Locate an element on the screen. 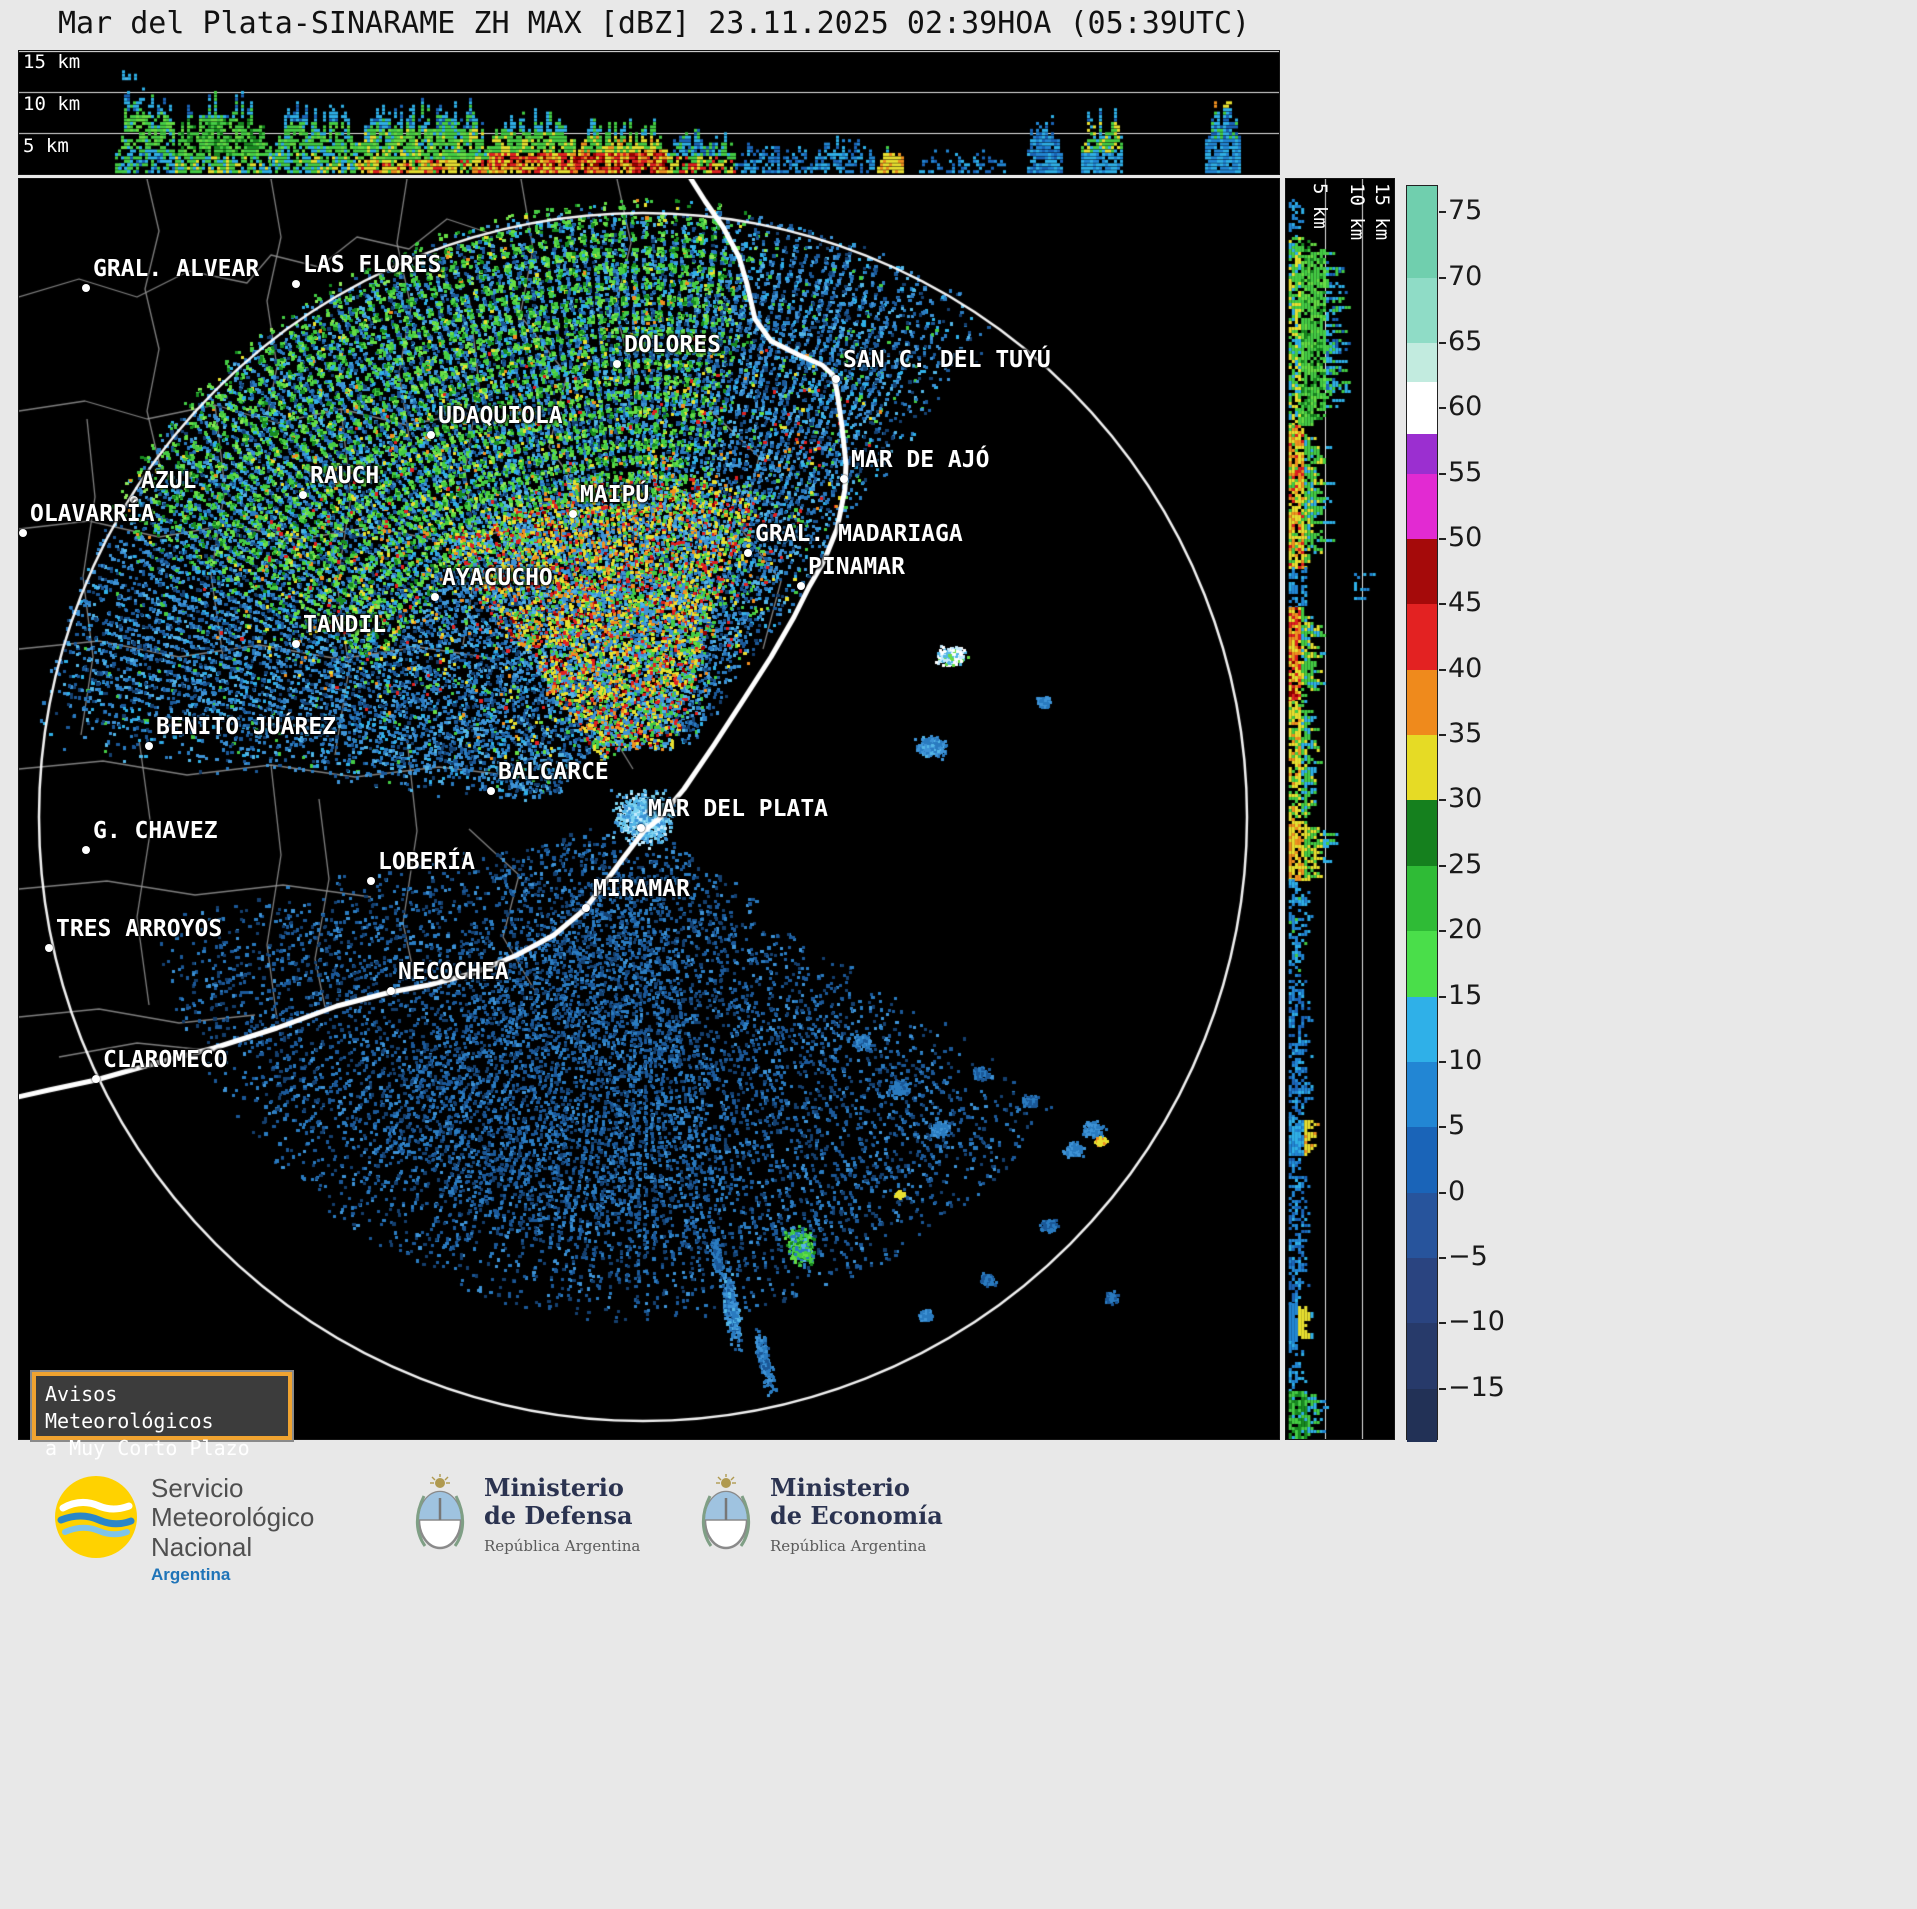 The width and height of the screenshot is (1917, 1909). dbz-colorbar-ticks: 75 70 65 60 55 50 45 40 35 30 25 20 15 10 5 0 −5 −10 −15 is located at coordinates (1493, 815).